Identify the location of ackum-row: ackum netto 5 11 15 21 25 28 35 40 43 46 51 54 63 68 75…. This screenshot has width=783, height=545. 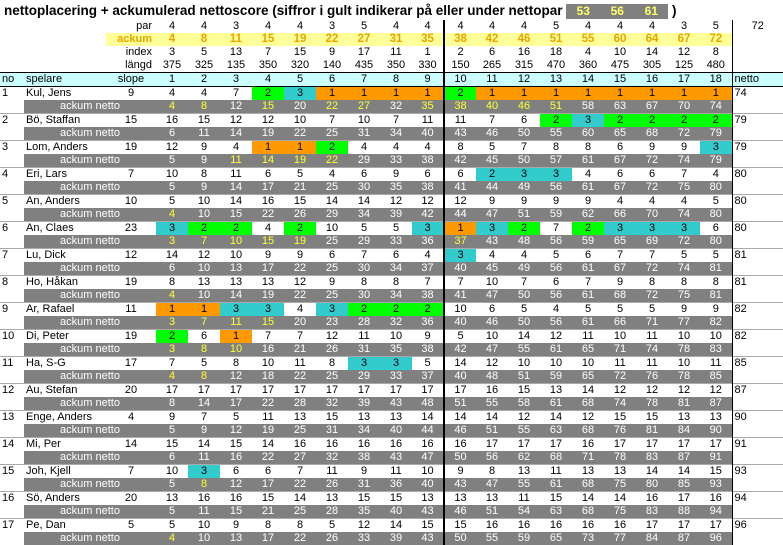
(391, 512).